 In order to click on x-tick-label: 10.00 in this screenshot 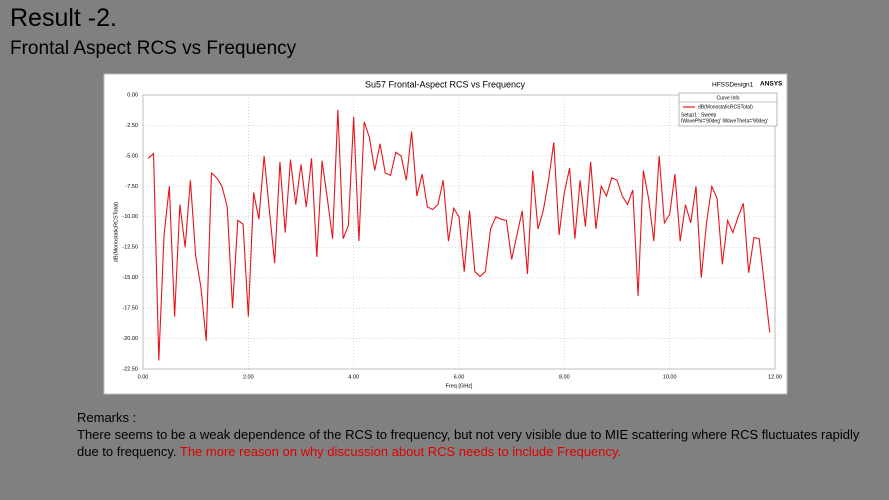, I will do `click(670, 377)`.